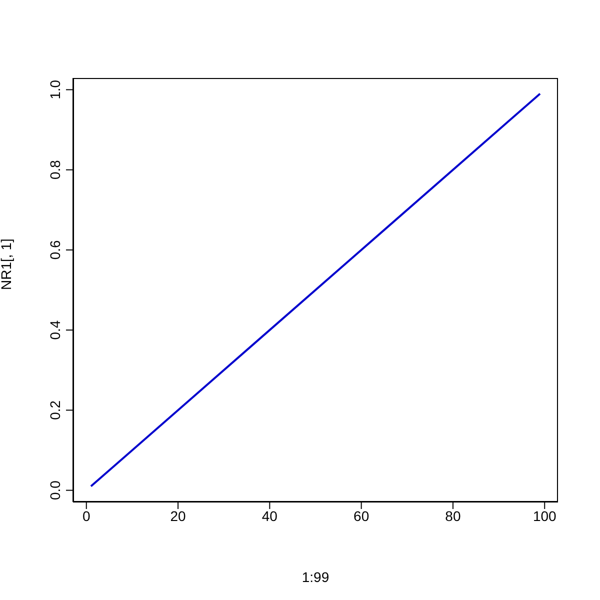 The image size is (600, 600). I want to click on x-tick-label: 0, so click(86, 516).